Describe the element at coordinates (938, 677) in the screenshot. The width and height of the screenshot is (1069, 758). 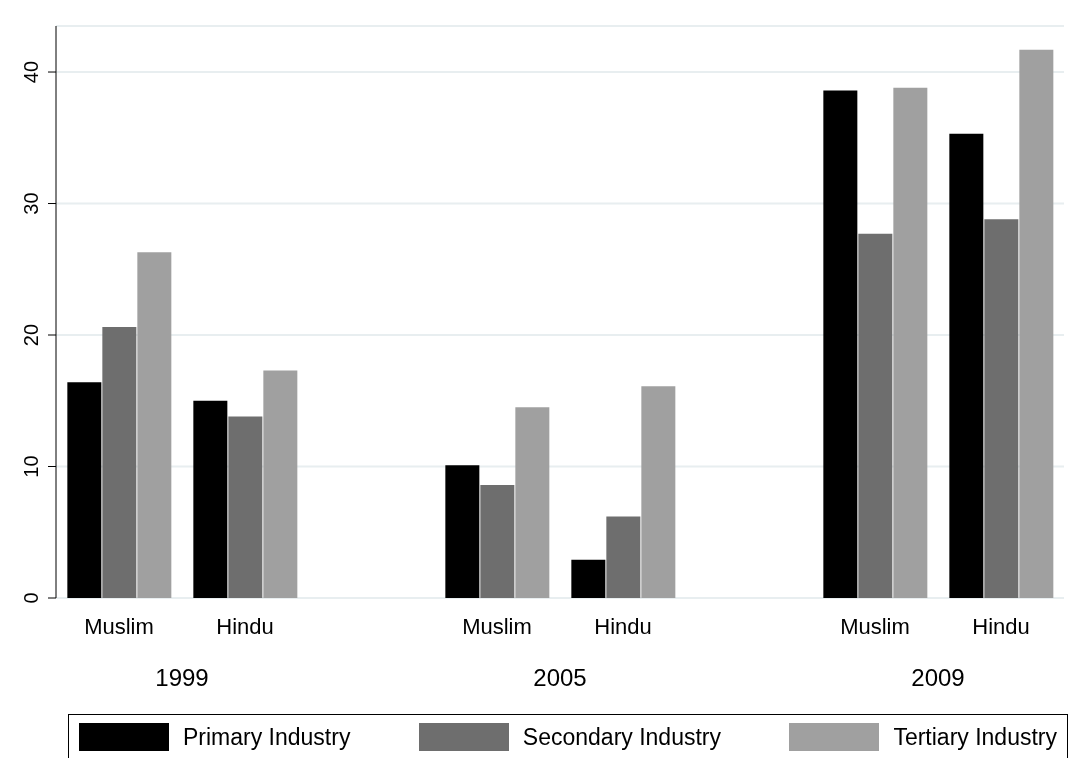
I see `text: 2009` at that location.